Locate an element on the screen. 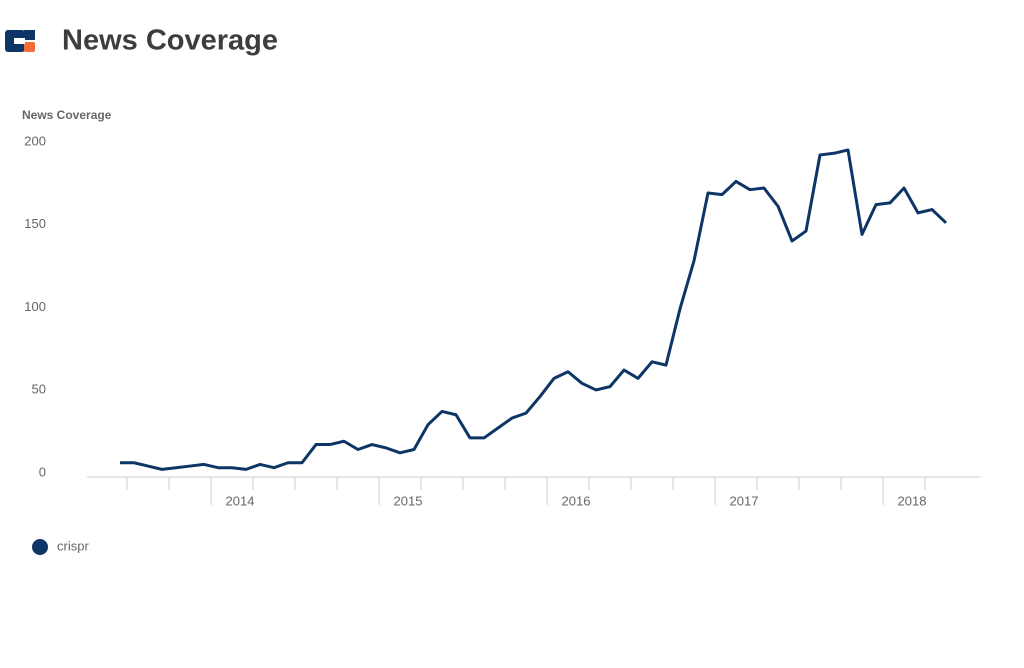  x-tick-label: 2016 is located at coordinates (576, 500).